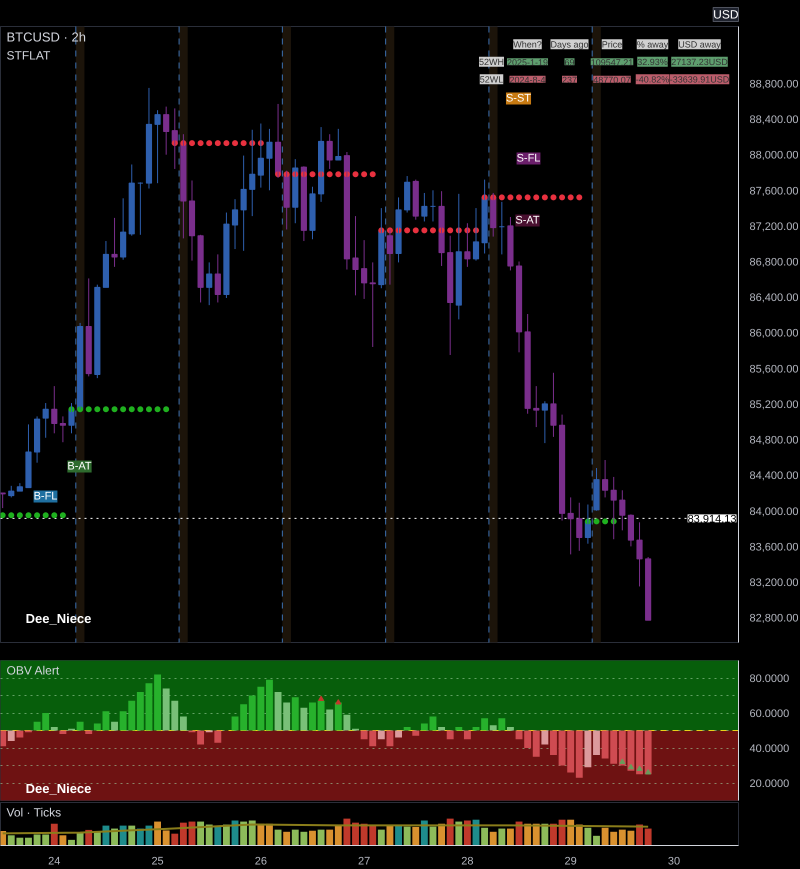 The height and width of the screenshot is (869, 800). What do you see at coordinates (774, 226) in the screenshot?
I see `y-tick-label: 87,200.00` at bounding box center [774, 226].